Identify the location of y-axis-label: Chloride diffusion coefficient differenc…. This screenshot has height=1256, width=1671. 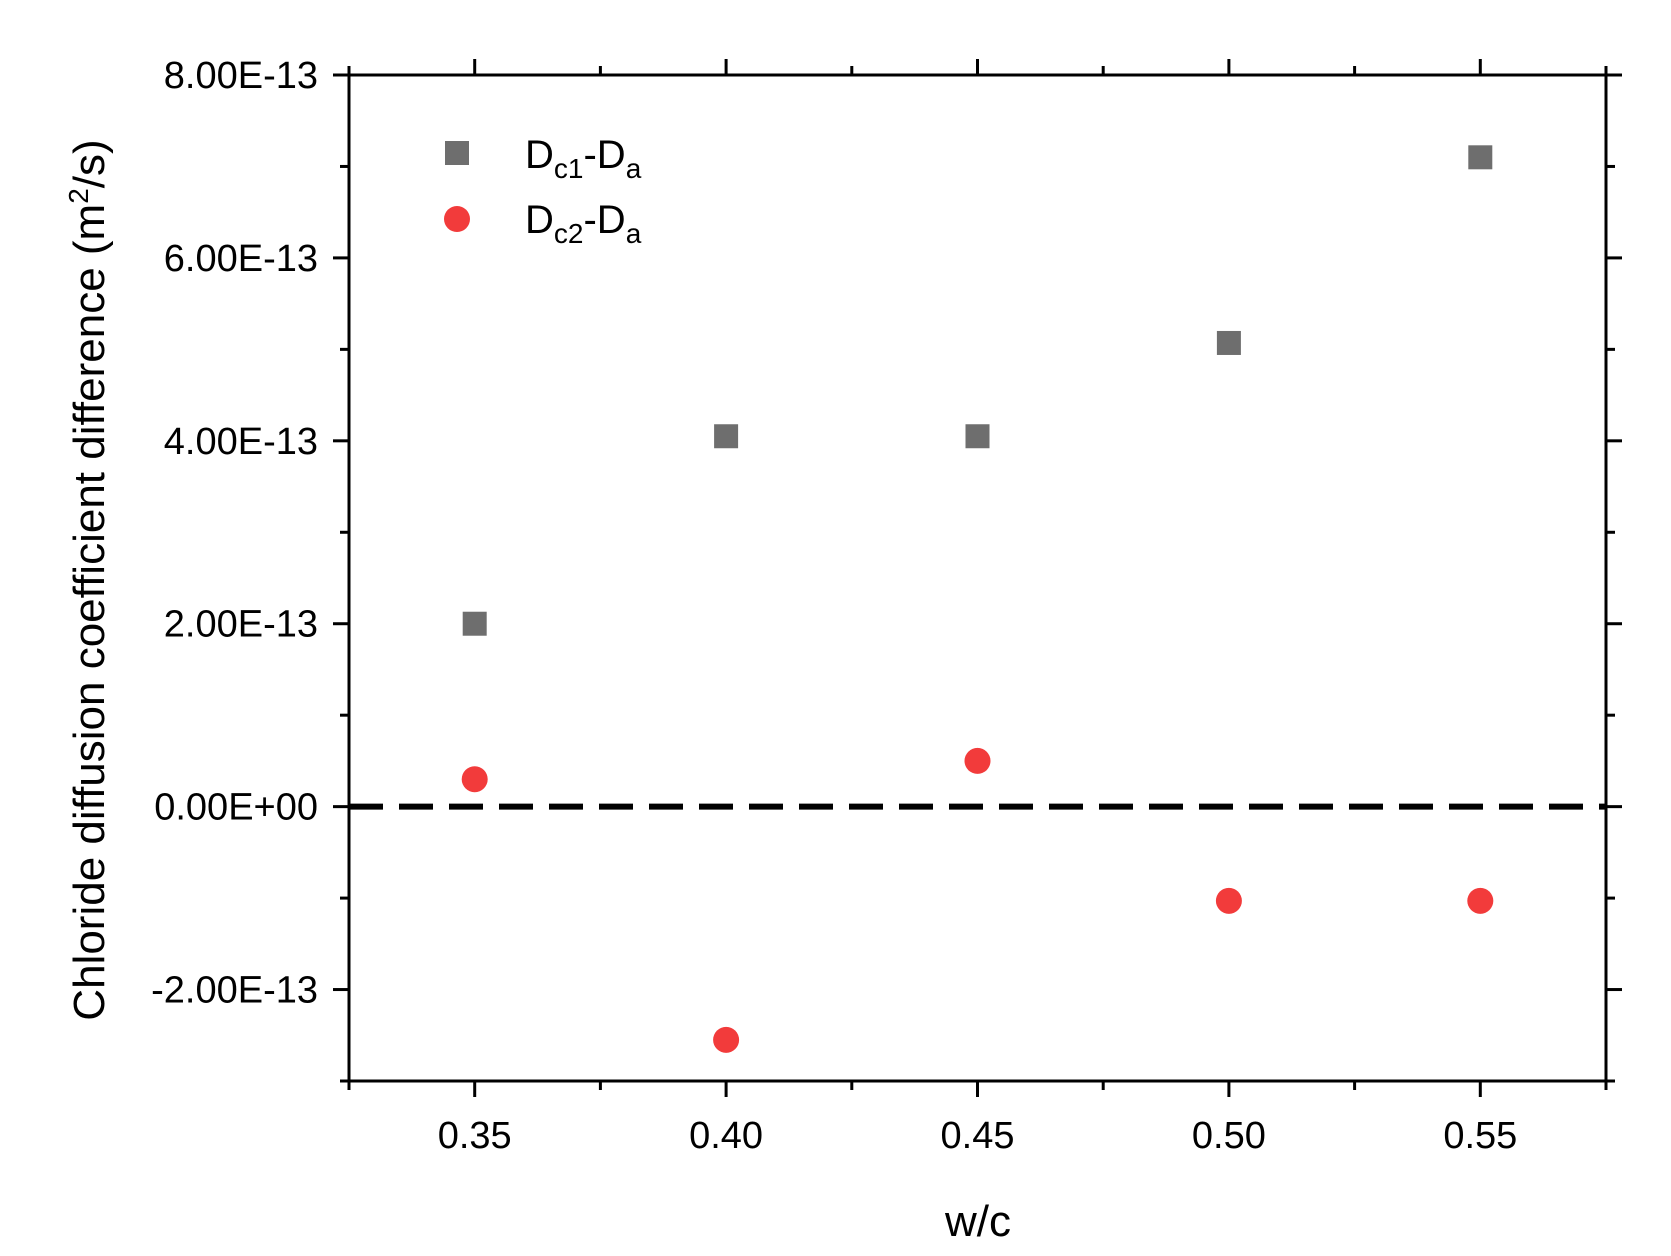
(88, 579).